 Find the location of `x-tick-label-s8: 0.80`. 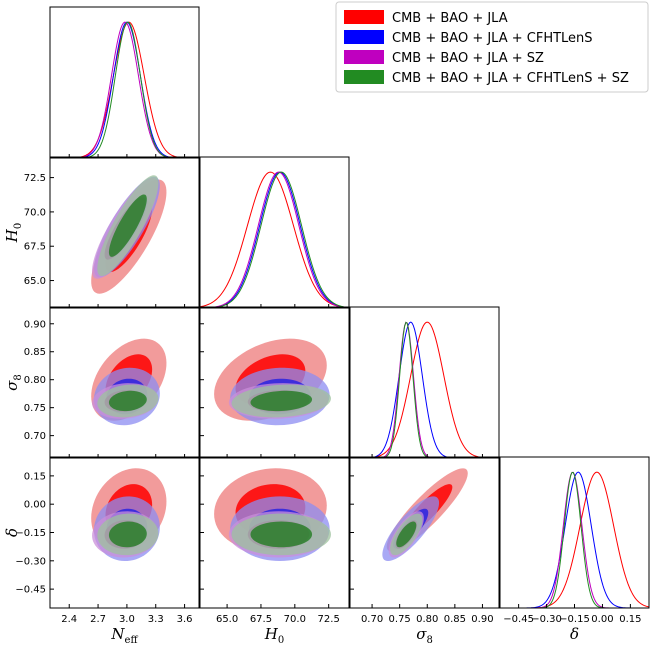

x-tick-label-s8: 0.80 is located at coordinates (427, 619).